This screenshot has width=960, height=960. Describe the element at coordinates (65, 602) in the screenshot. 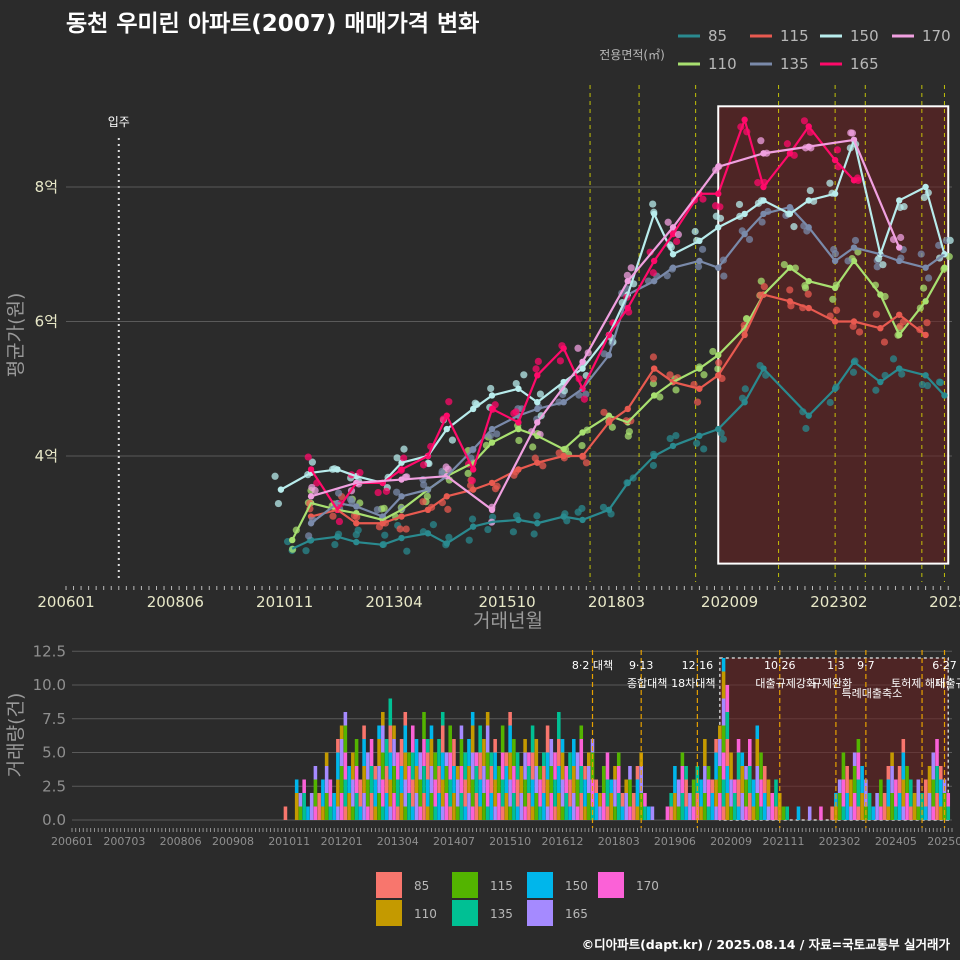

I see `x-tick-label: 200601` at that location.